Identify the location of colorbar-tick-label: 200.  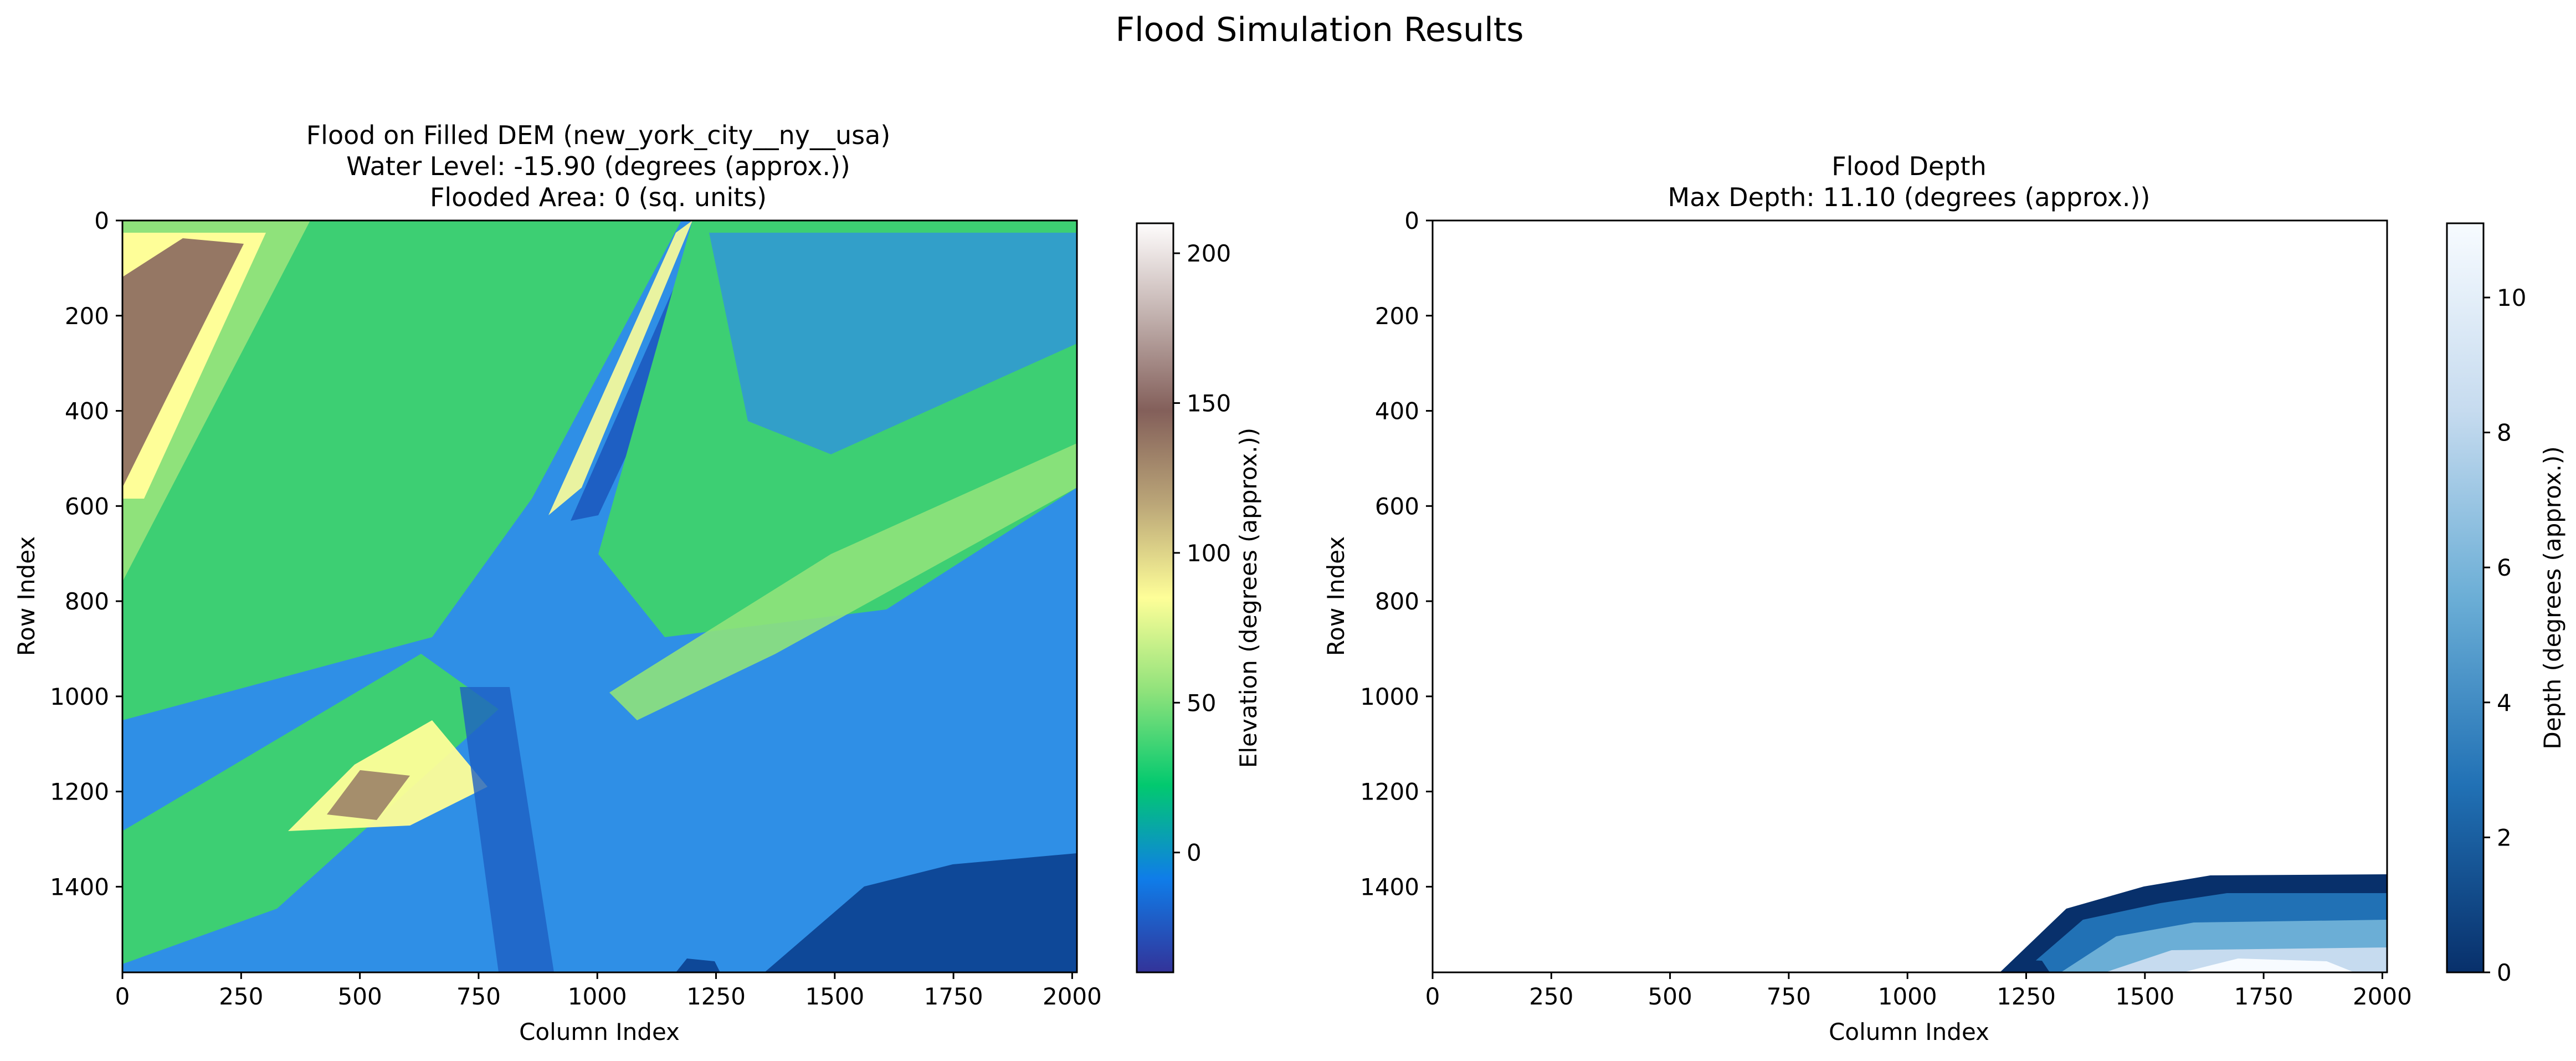
(1209, 253).